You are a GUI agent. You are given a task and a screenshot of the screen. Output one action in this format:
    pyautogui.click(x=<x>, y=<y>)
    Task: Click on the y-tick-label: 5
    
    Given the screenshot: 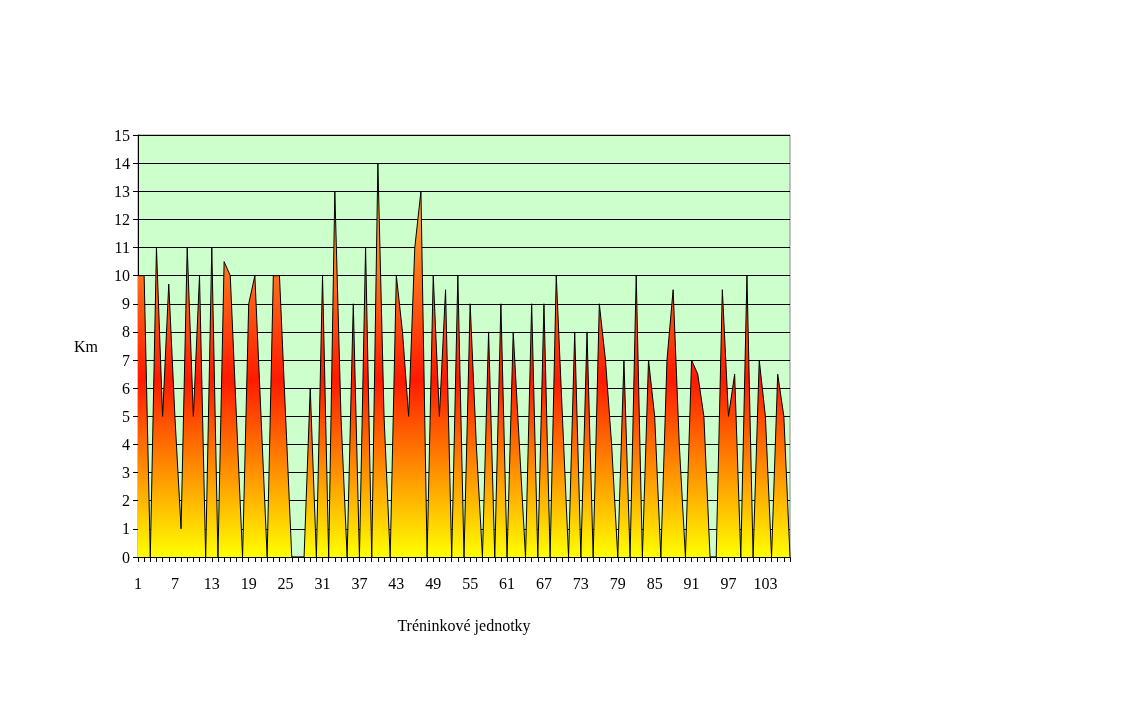 What is the action you would take?
    pyautogui.click(x=126, y=416)
    